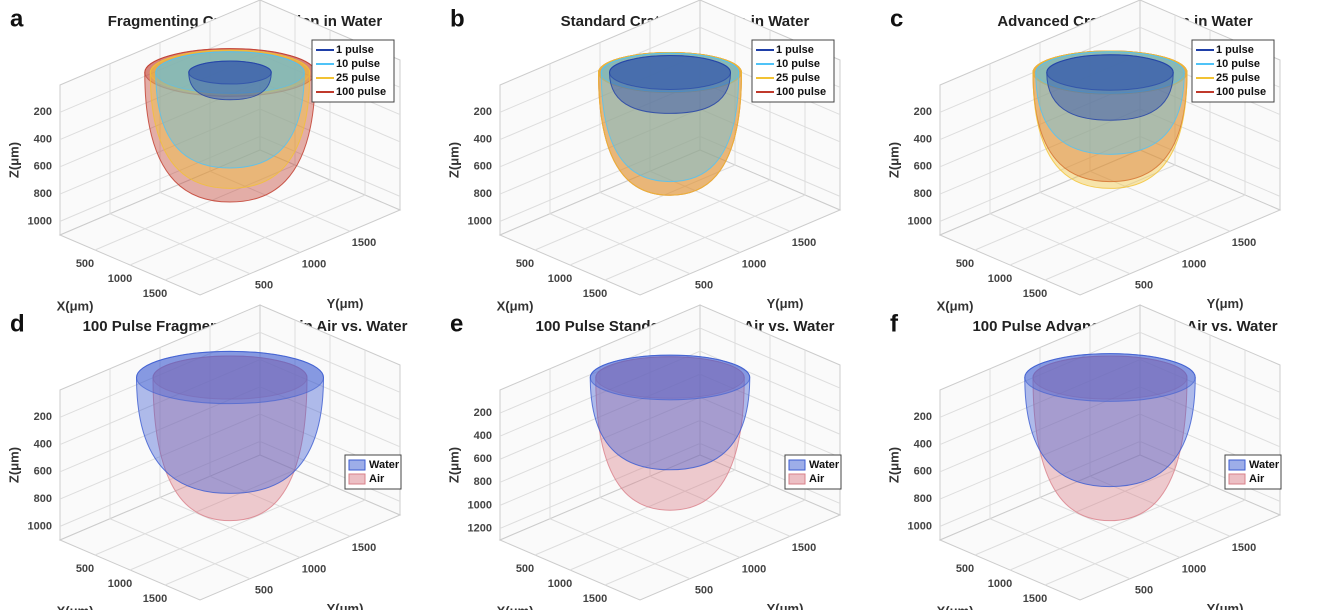  I want to click on panel-letter: a, so click(17, 18).